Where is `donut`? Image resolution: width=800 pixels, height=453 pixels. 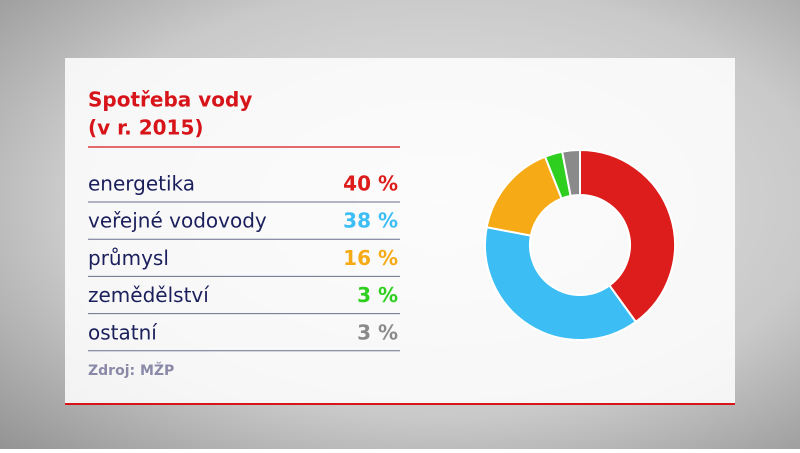
donut is located at coordinates (580, 244).